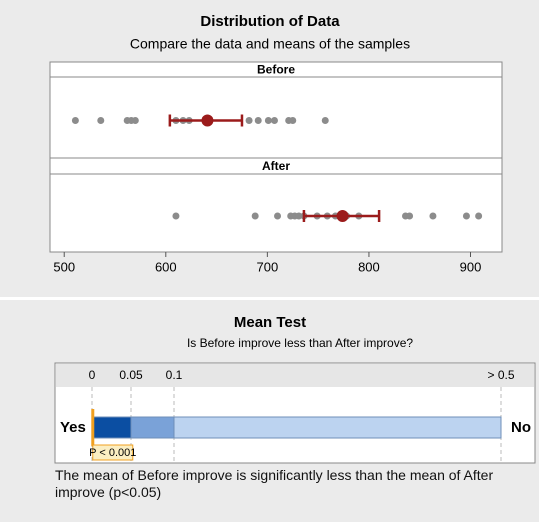 Image resolution: width=539 pixels, height=522 pixels. What do you see at coordinates (270, 21) in the screenshot?
I see `chart-title: Distribution of Data` at bounding box center [270, 21].